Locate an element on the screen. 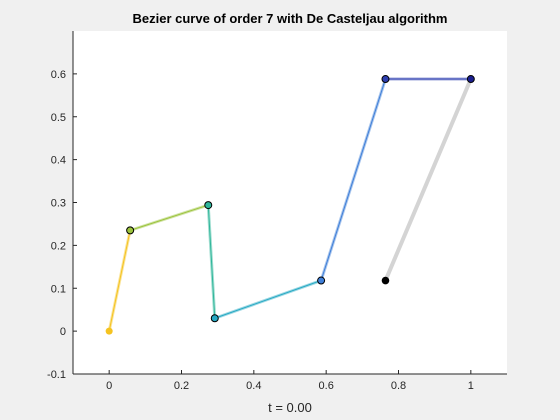 This screenshot has height=420, width=560. x-axis-label: t = 0.00 is located at coordinates (290, 407).